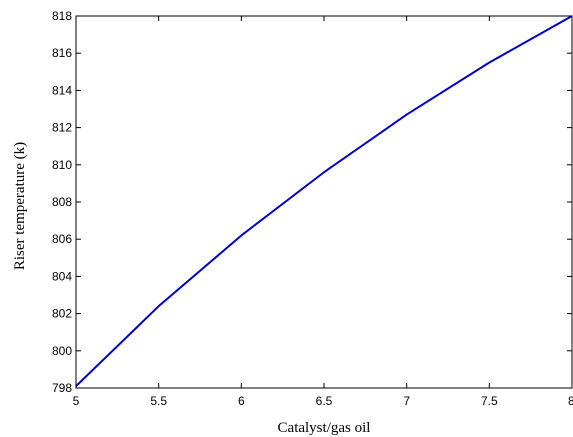 This screenshot has height=437, width=573. Describe the element at coordinates (62, 202) in the screenshot. I see `y-tick-label: 808` at that location.